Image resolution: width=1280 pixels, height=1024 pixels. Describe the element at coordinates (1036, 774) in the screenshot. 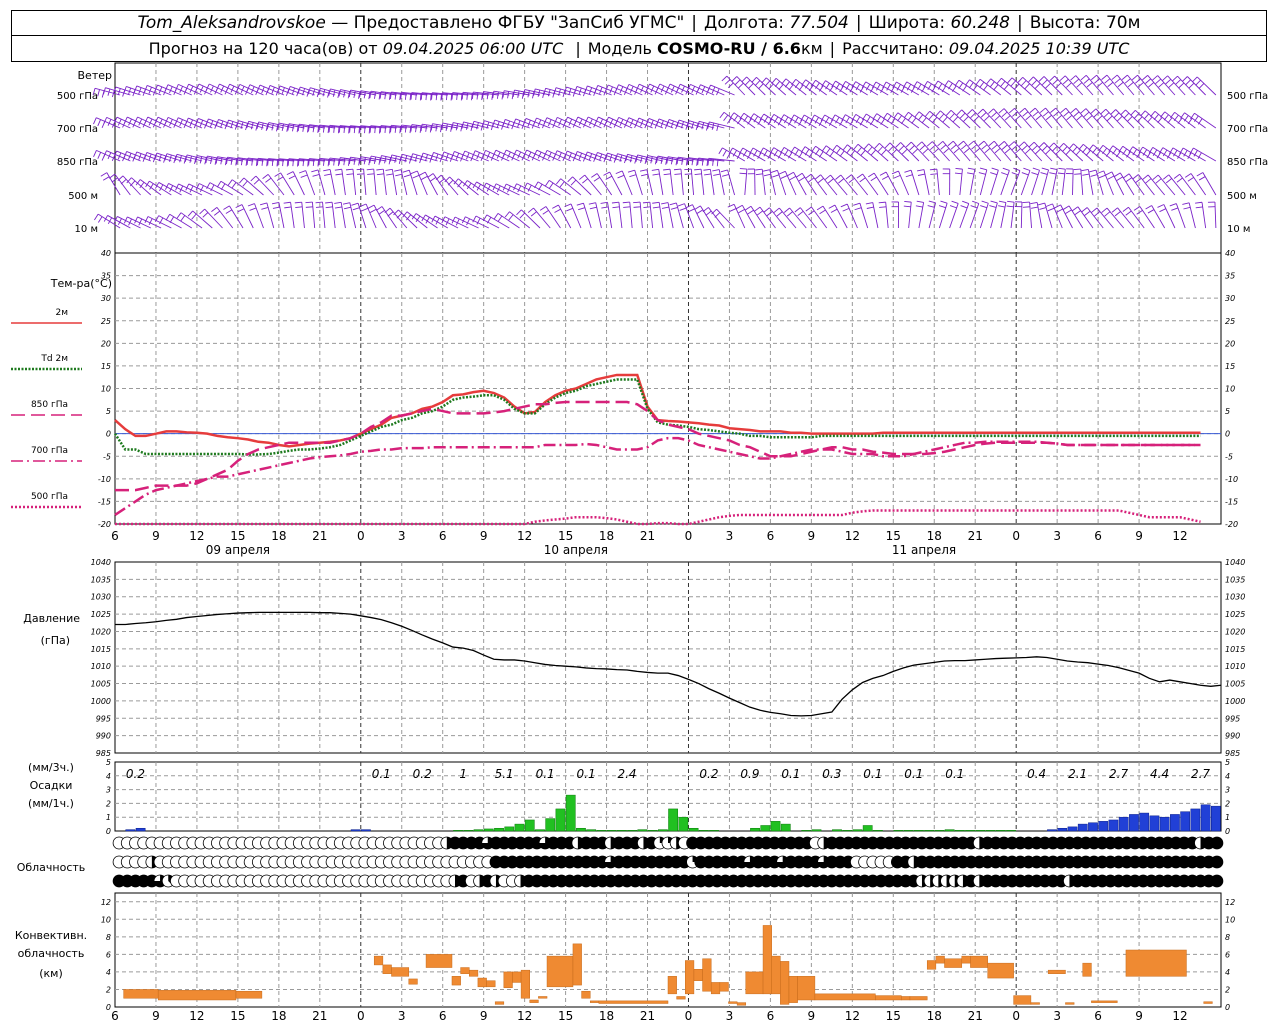

I see `precip-3h-label: 0.4` at that location.